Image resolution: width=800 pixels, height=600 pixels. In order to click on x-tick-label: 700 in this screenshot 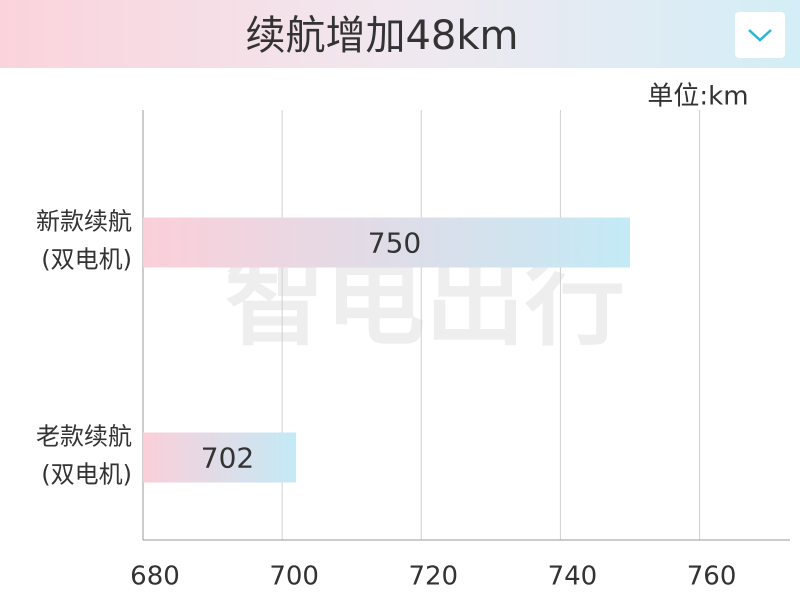, I will do `click(294, 577)`.